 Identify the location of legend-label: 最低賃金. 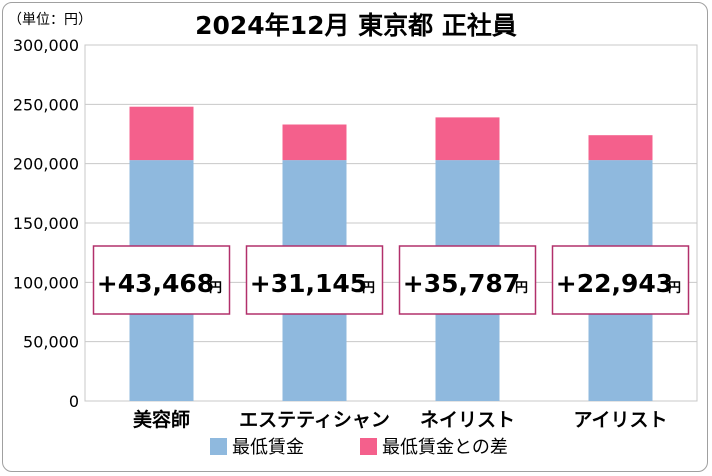
(268, 447).